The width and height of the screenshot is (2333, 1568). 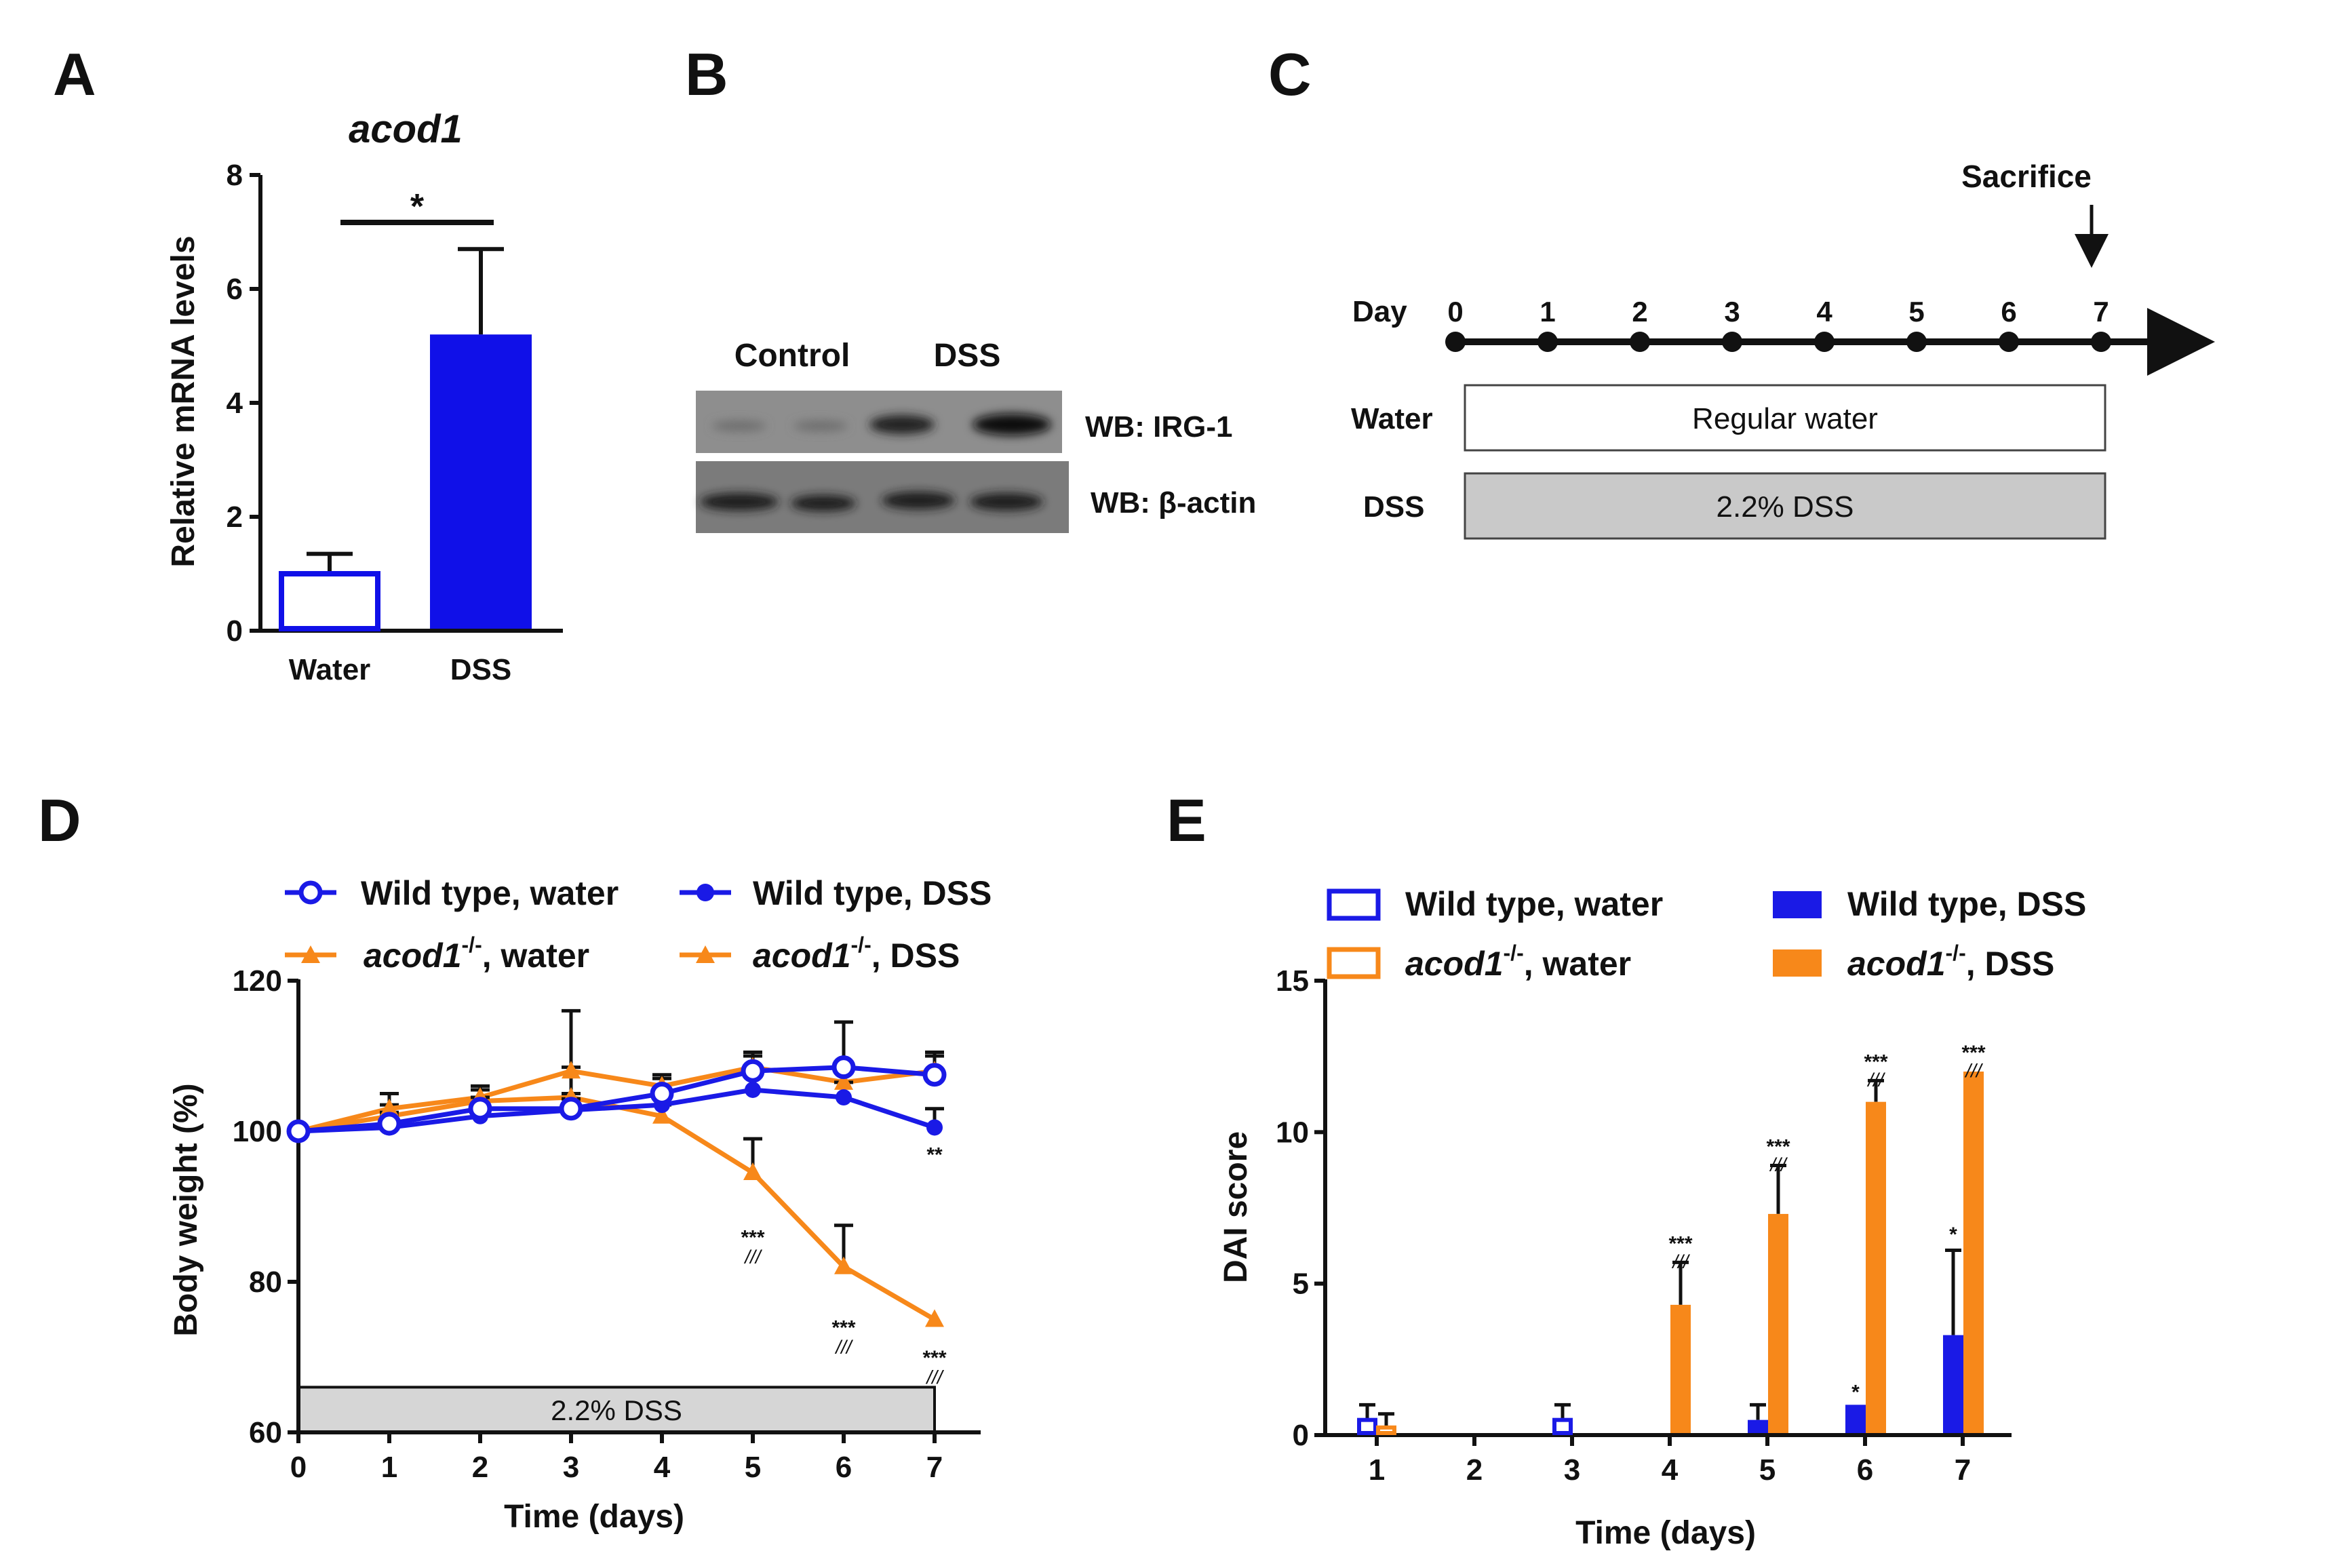 I want to click on chart-a-ytick-label: 6, so click(x=235, y=289).